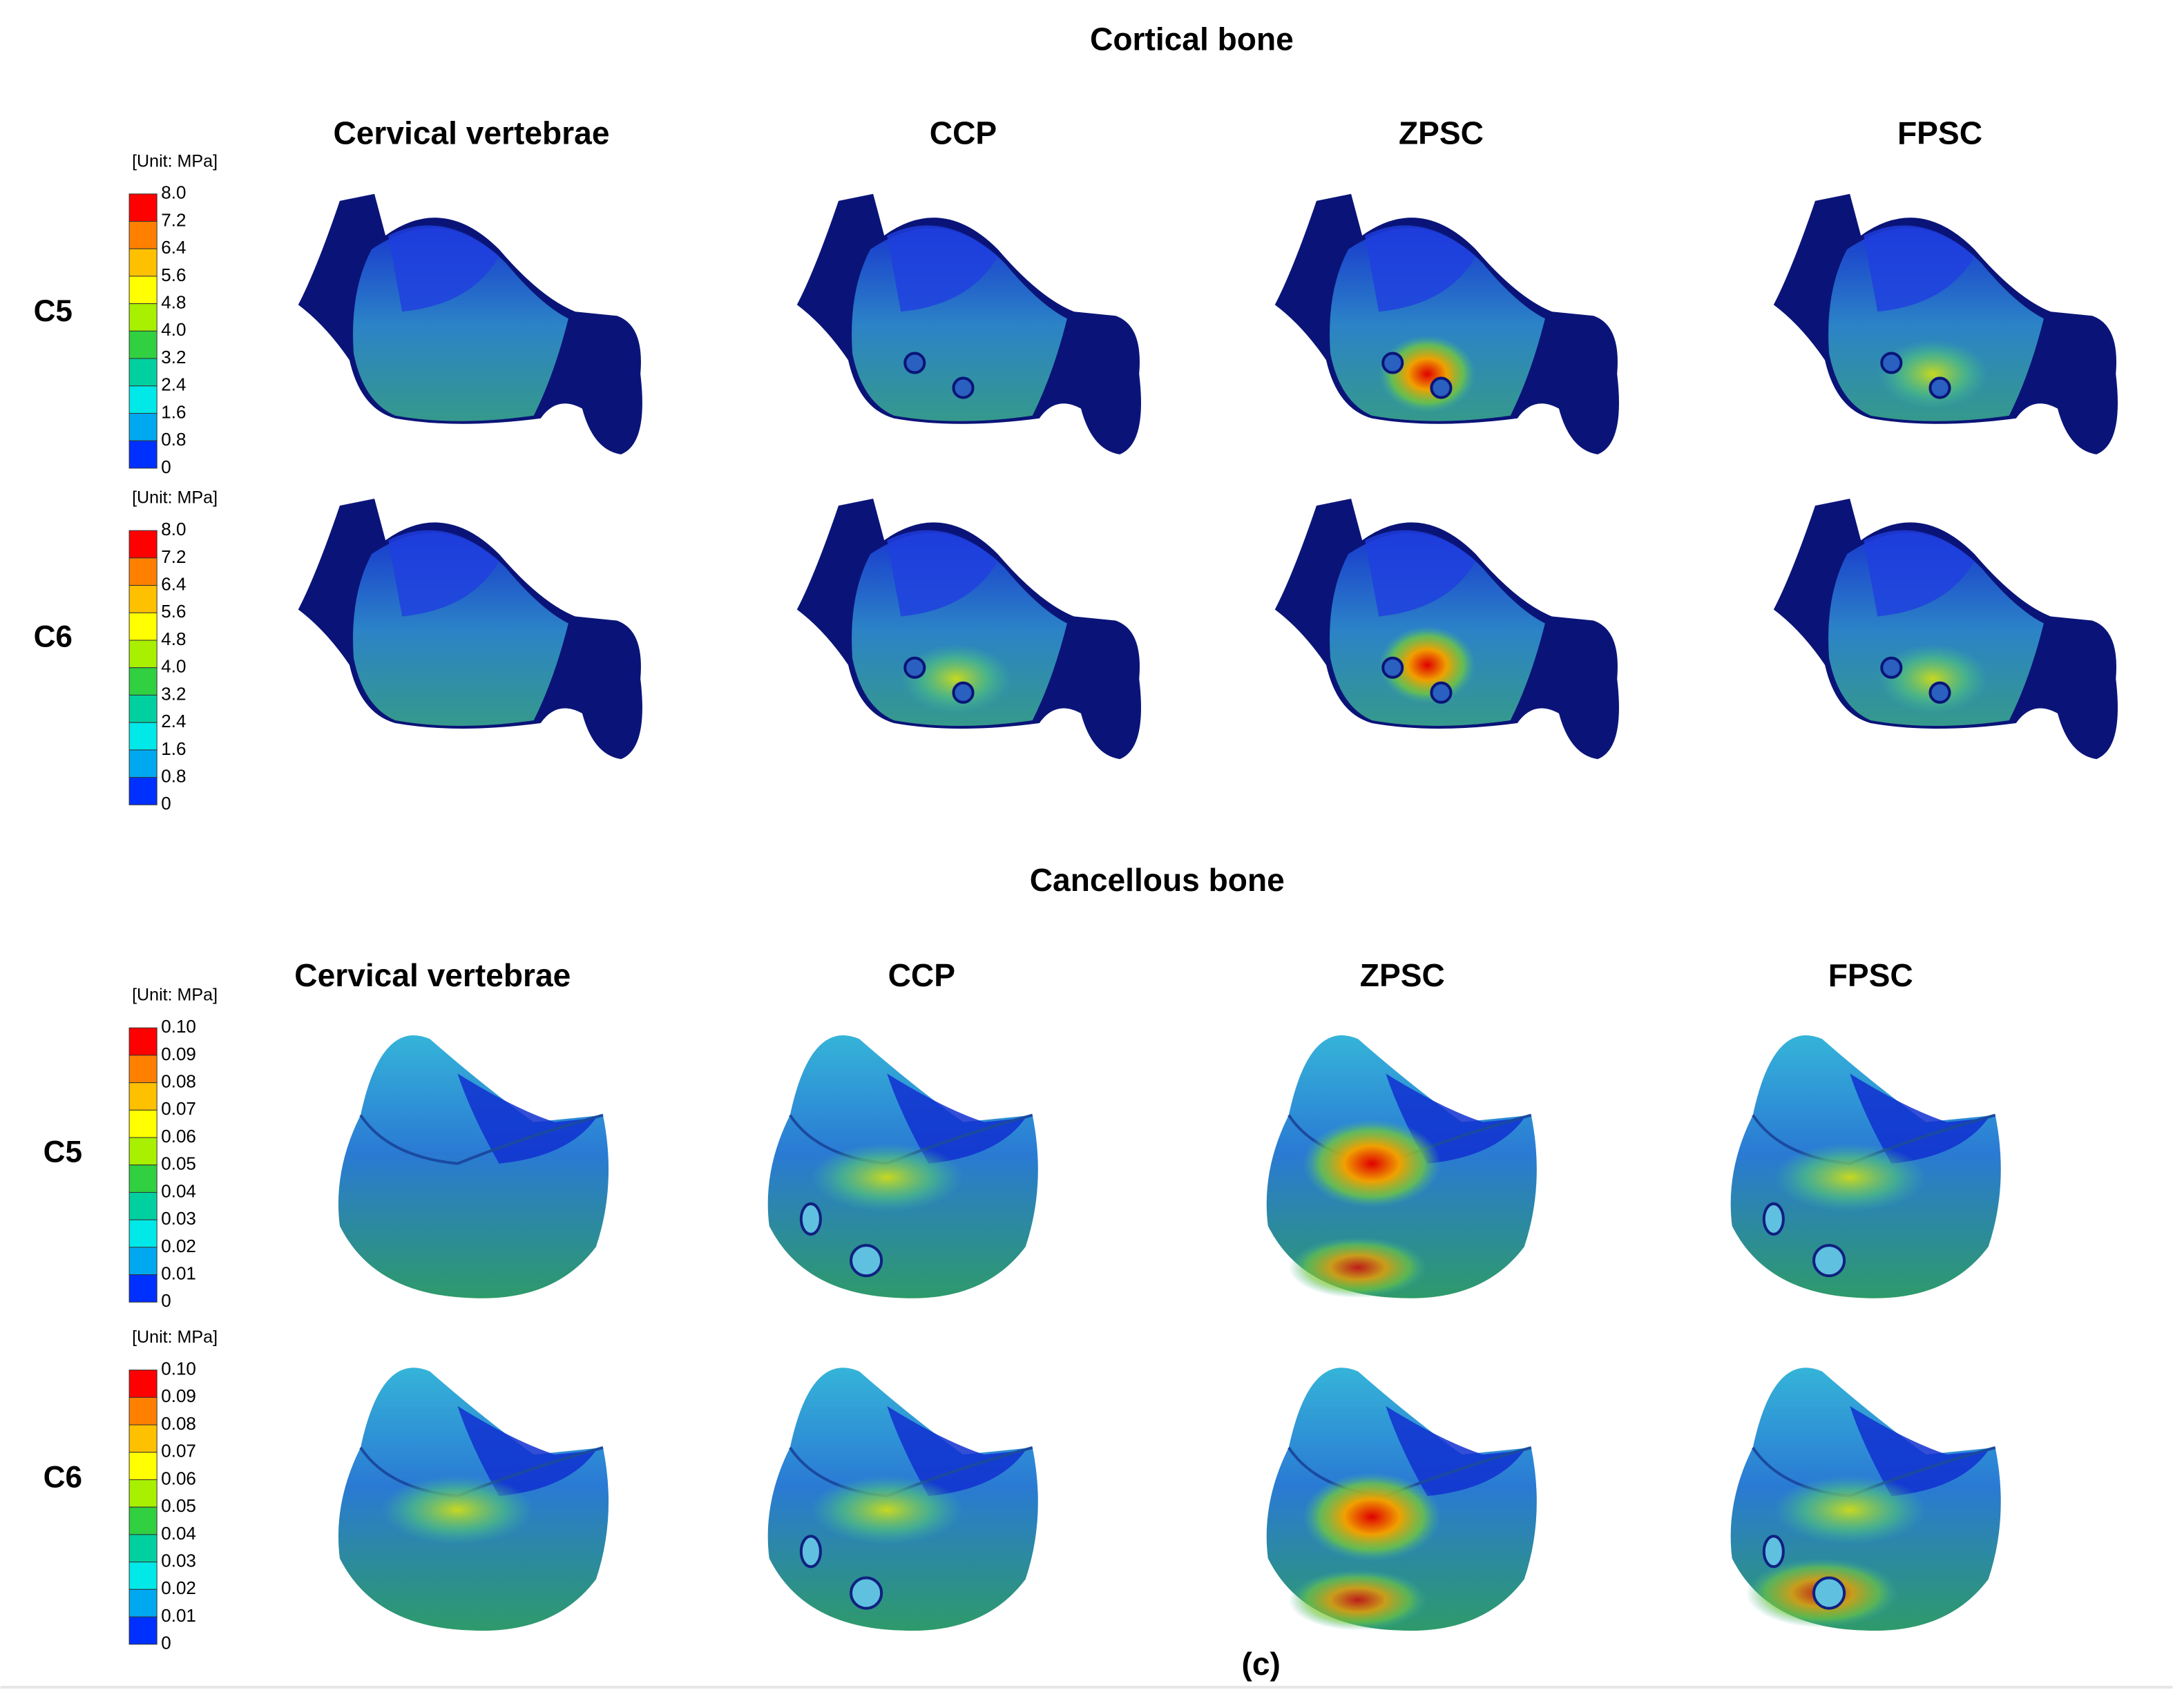 Image resolution: width=2173 pixels, height=1708 pixels. Describe the element at coordinates (179, 1506) in the screenshot. I see `legend-tick-label: 0.05` at that location.